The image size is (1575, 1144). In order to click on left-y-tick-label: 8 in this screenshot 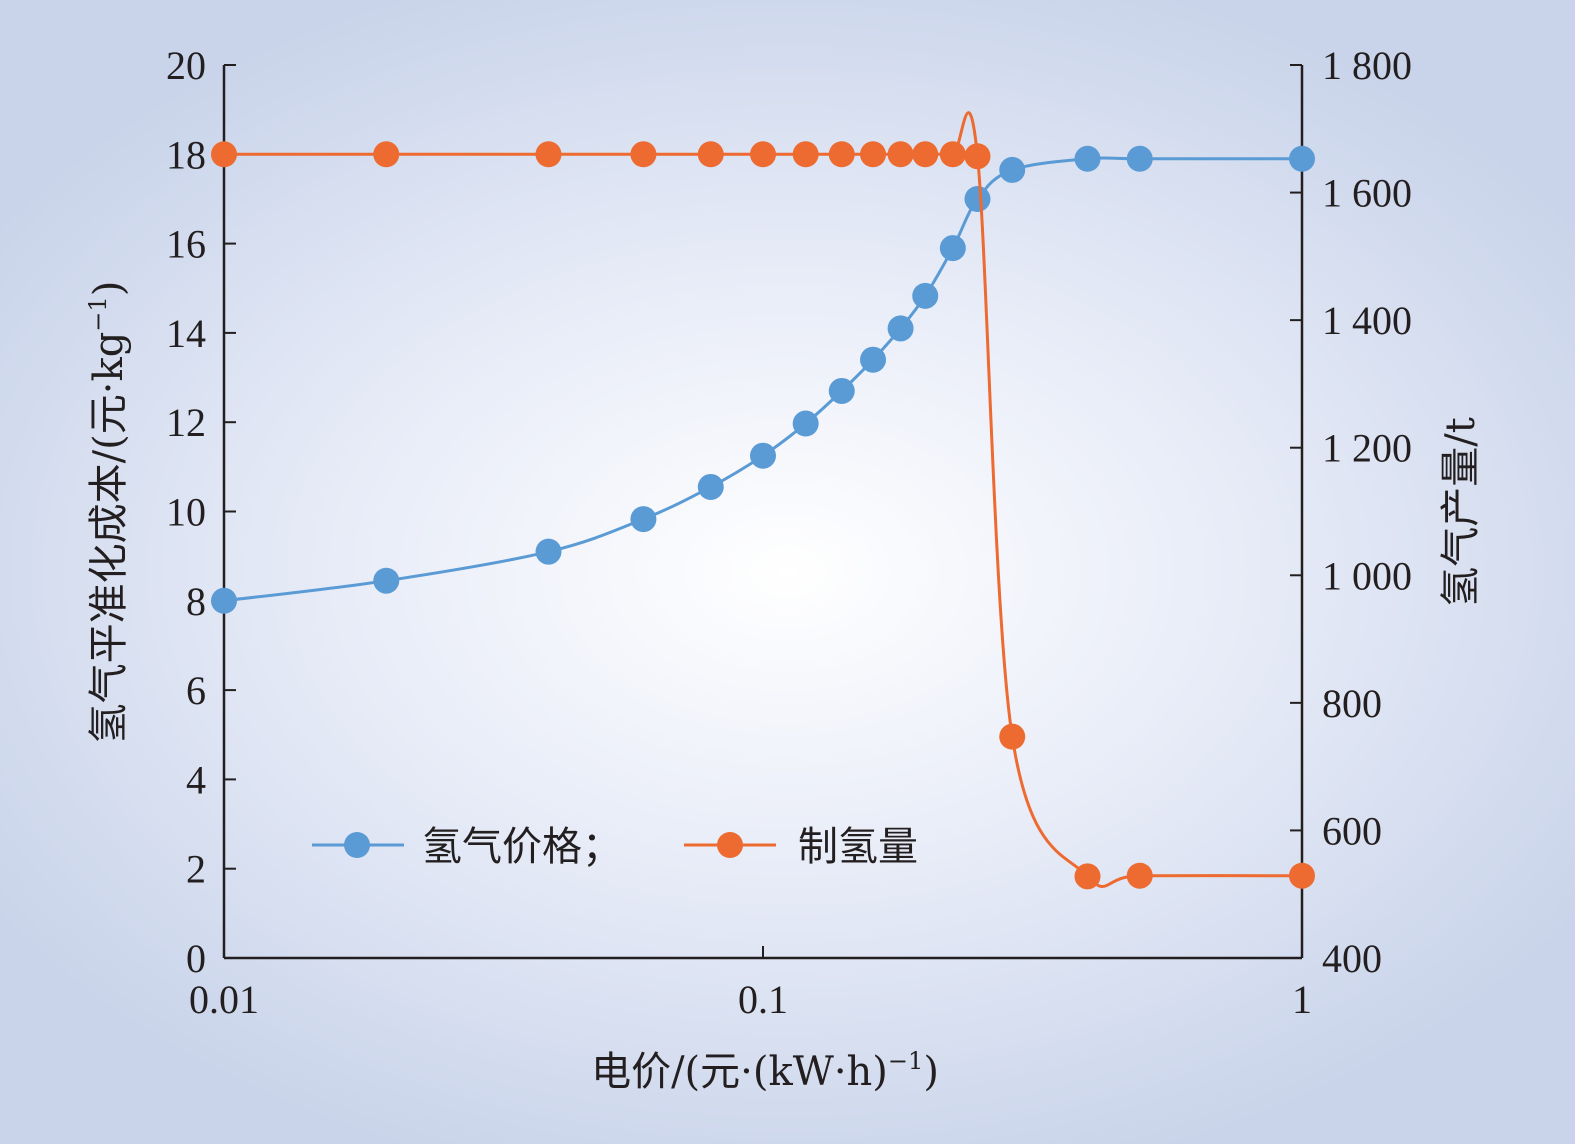, I will do `click(196, 601)`.